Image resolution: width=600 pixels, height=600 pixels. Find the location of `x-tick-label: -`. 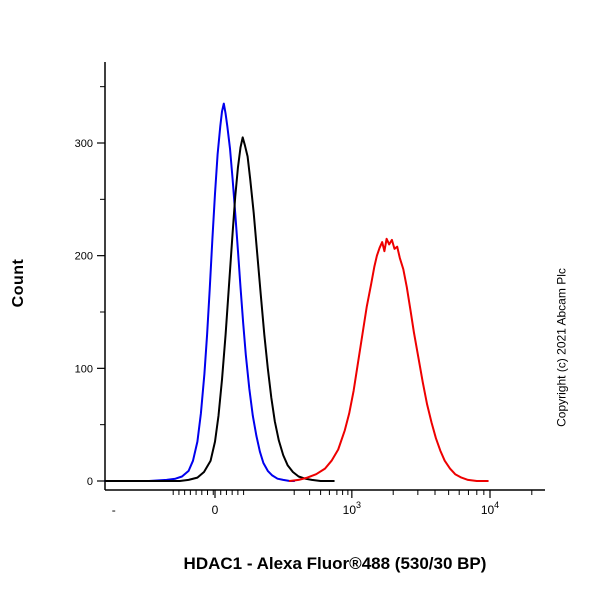

x-tick-label: - is located at coordinates (114, 510).